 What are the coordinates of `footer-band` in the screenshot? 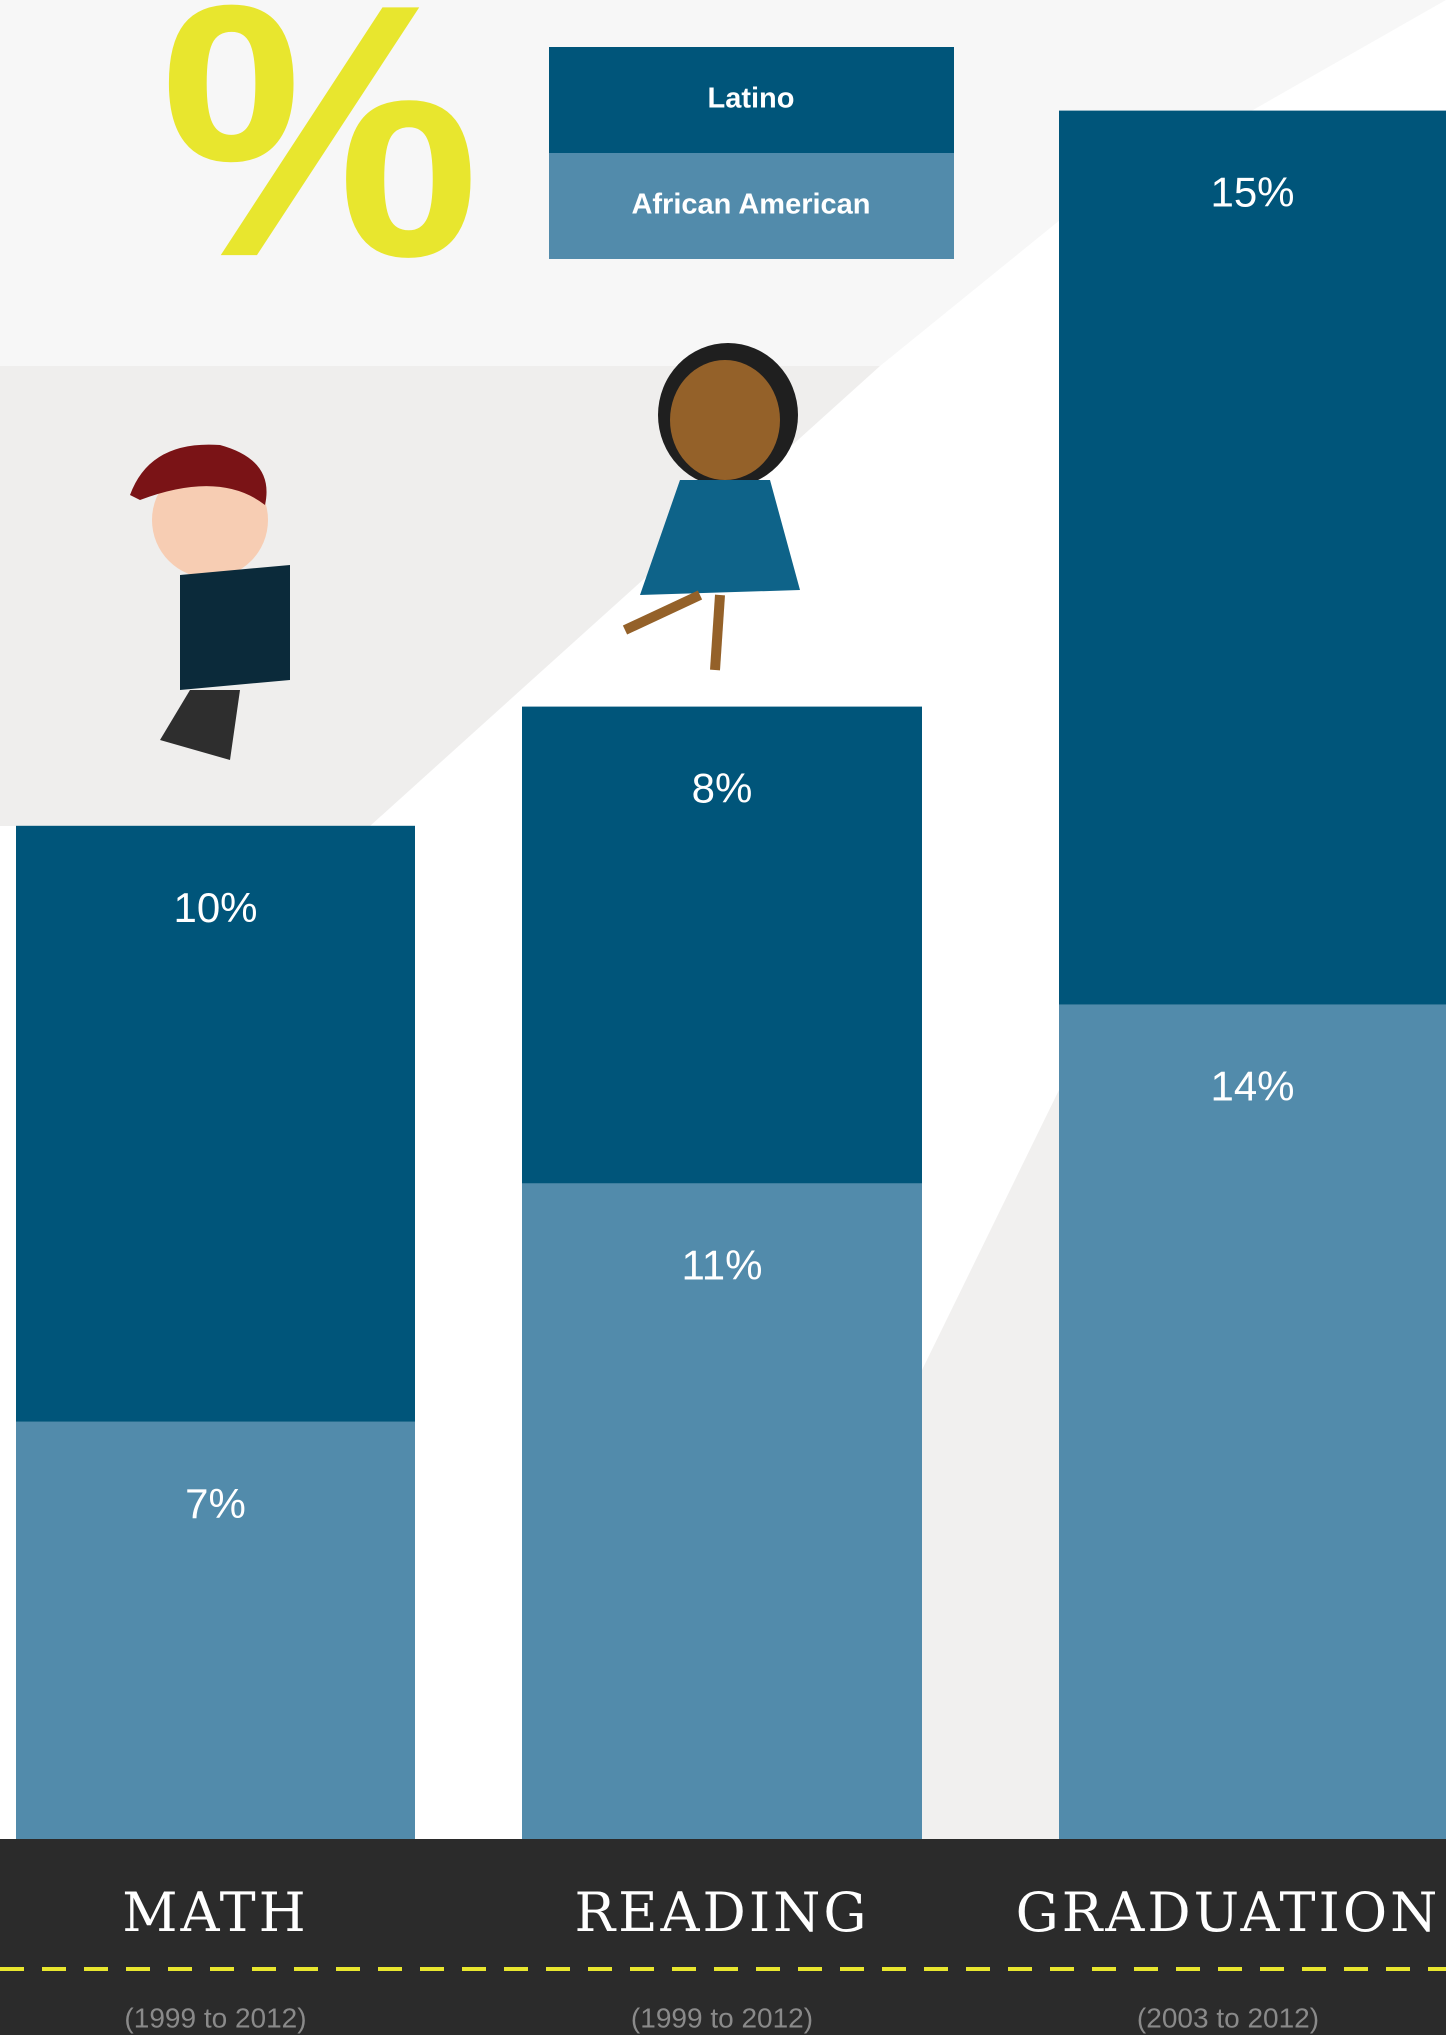 It's located at (723, 1937).